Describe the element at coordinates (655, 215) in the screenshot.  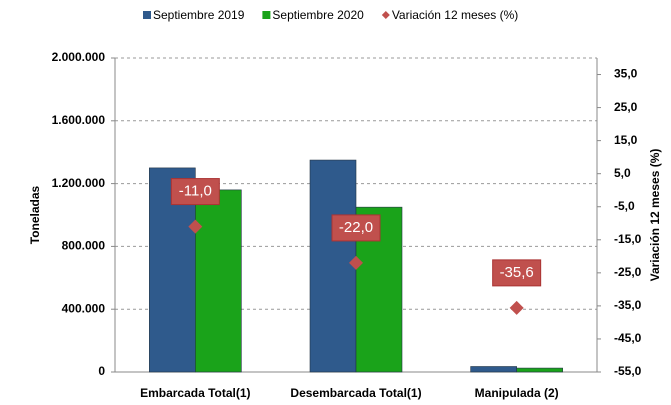
I see `y2-axis-title: Variación 12 meses (%)` at that location.